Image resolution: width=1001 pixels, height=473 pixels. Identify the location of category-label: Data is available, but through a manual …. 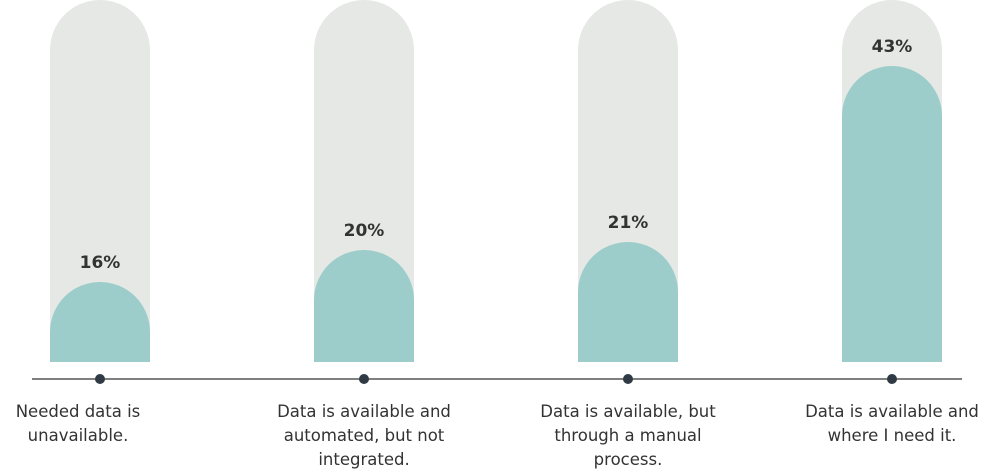
(628, 435).